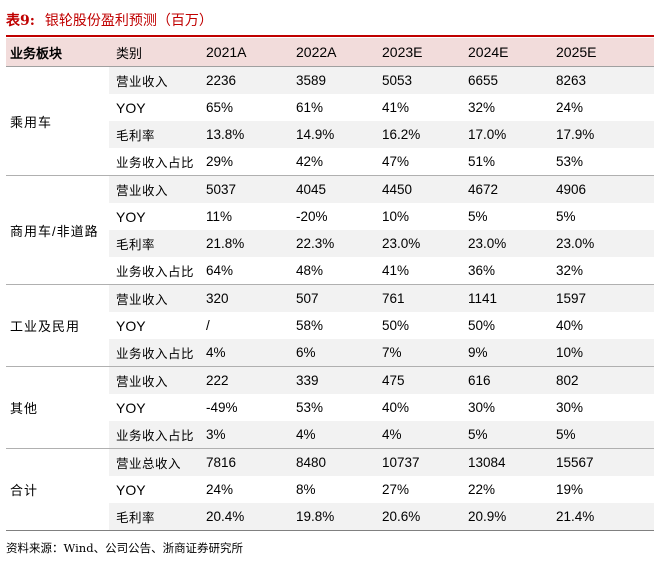  Describe the element at coordinates (251, 298) in the screenshot. I see `value-cell: 320` at that location.